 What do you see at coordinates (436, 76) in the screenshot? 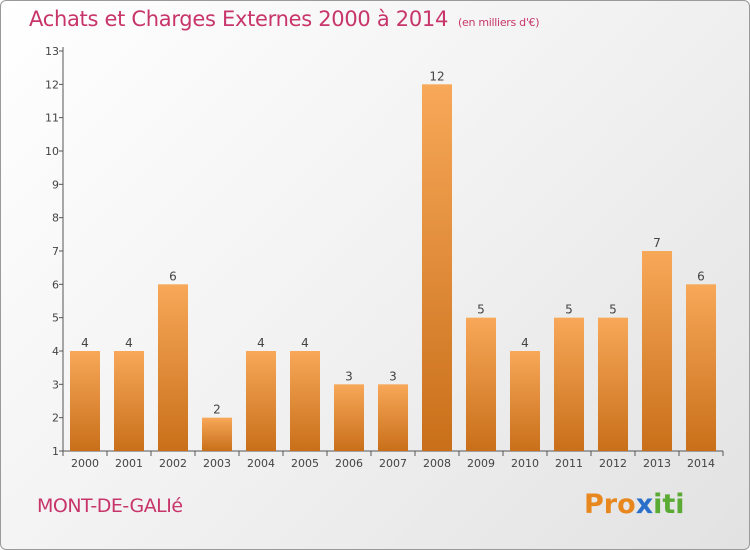
I see `data-label: 12` at bounding box center [436, 76].